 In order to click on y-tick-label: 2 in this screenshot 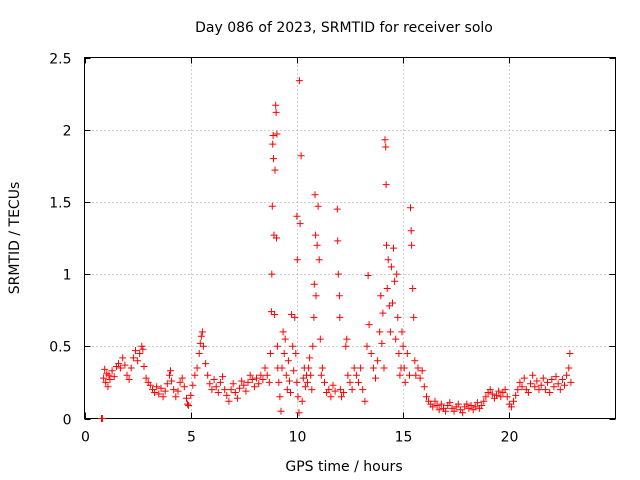, I will do `click(67, 132)`.